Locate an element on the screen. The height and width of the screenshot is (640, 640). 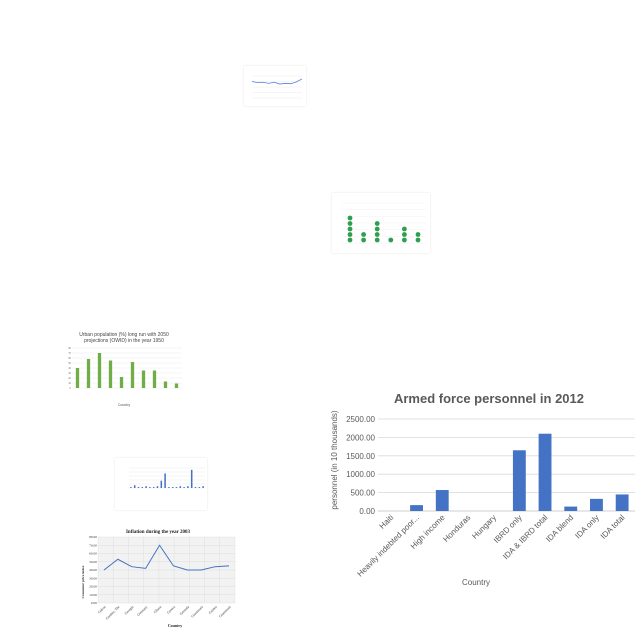
y-tick-label: 70 is located at coordinates (69, 353).